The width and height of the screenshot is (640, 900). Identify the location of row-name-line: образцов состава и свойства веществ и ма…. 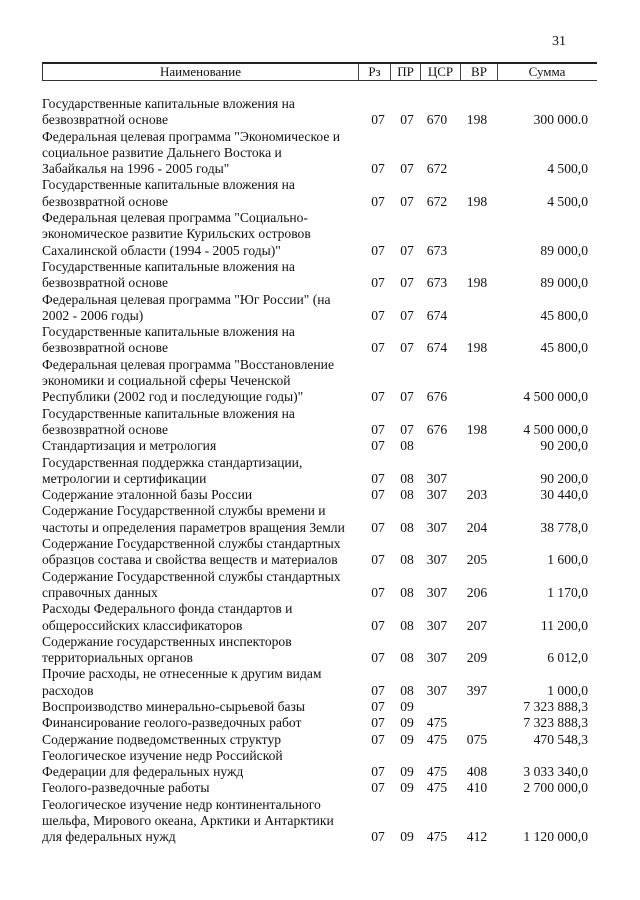
(190, 560).